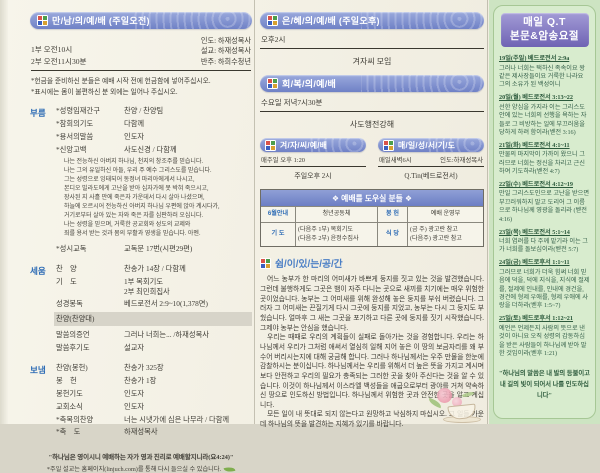 The image size is (600, 473). I want to click on daily-bible-header-bar: 매/일/성/서/기/도, so click(431, 145).